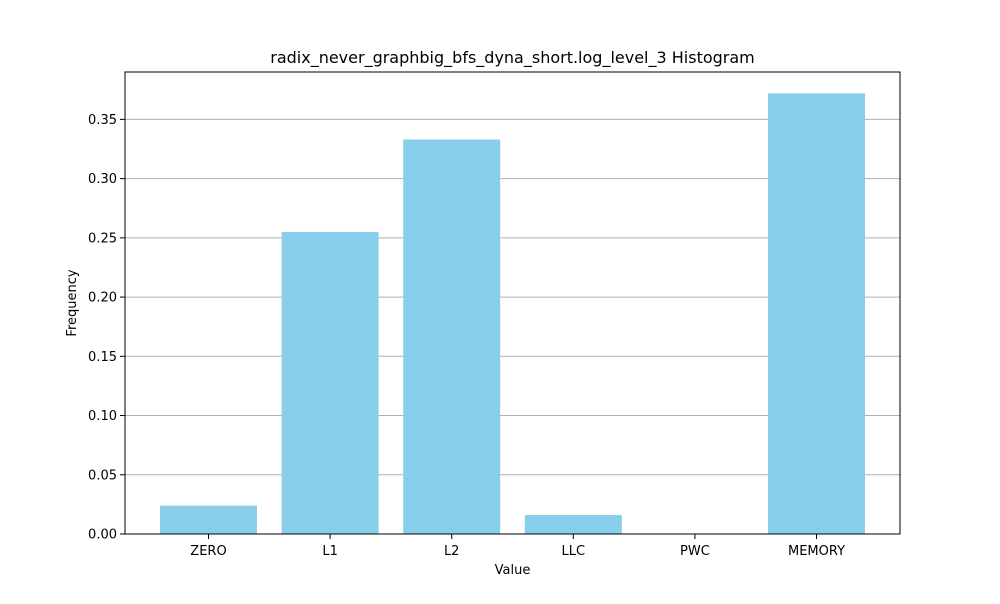 This screenshot has height=604, width=1000. What do you see at coordinates (208, 519) in the screenshot?
I see `bar-zero` at bounding box center [208, 519].